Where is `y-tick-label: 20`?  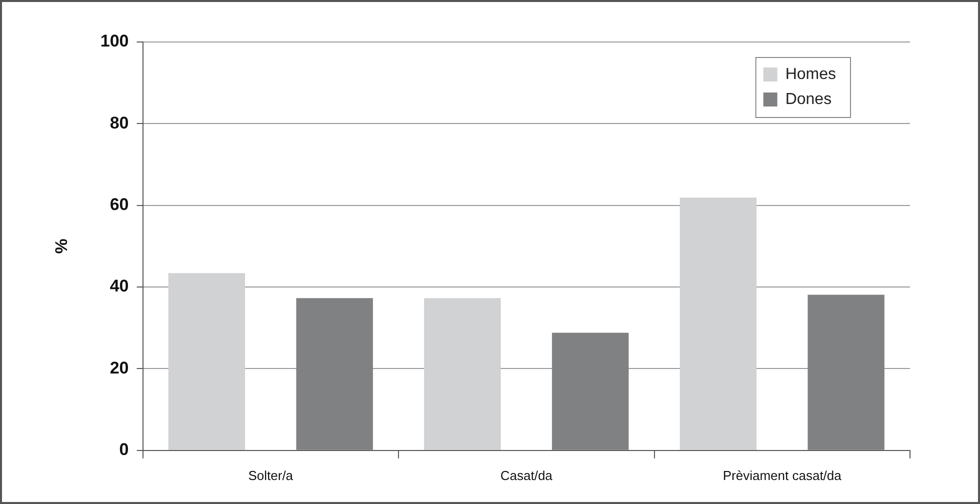 y-tick-label: 20 is located at coordinates (119, 368).